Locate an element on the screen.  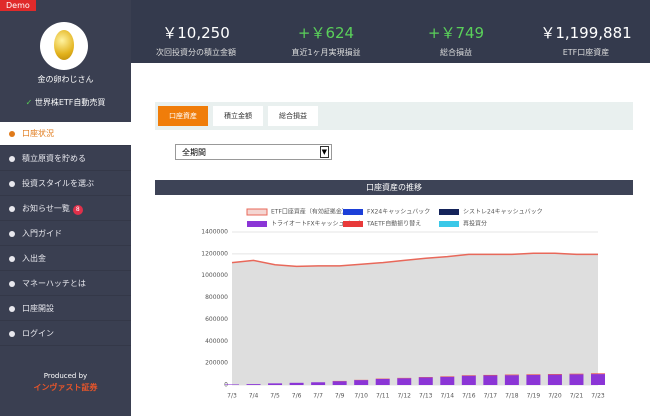
badge: 8 is located at coordinates (77, 210).